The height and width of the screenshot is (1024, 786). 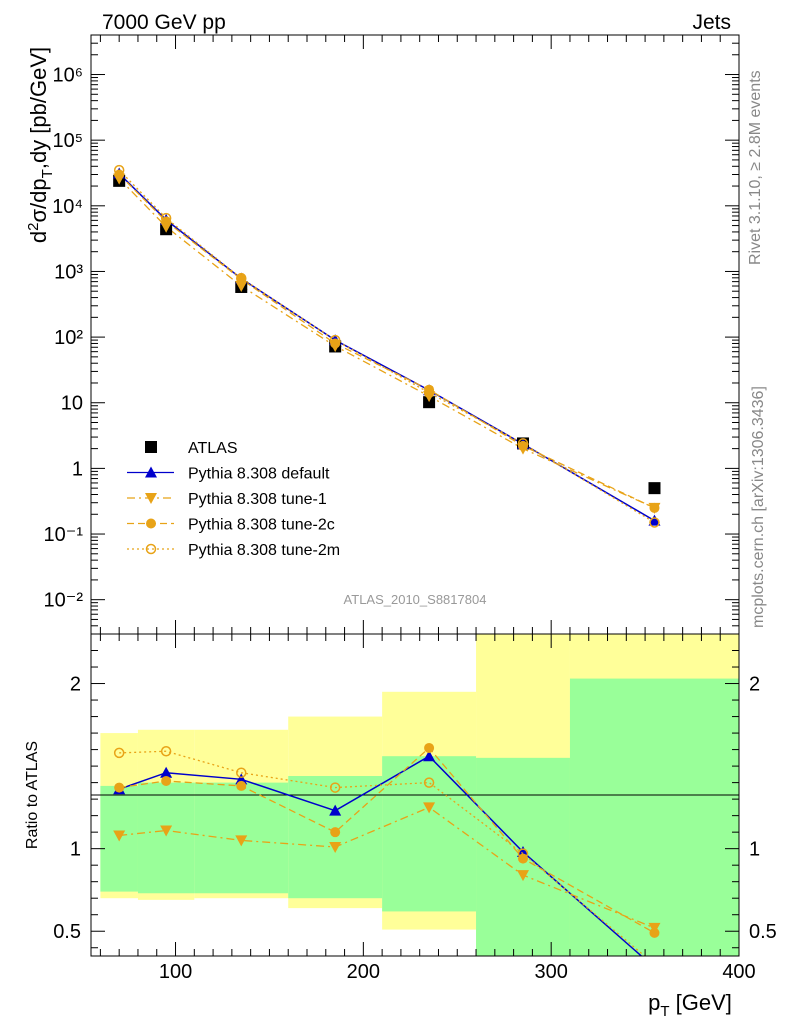 What do you see at coordinates (164, 22) in the screenshot?
I see `header-left: 7000 GeV pp` at bounding box center [164, 22].